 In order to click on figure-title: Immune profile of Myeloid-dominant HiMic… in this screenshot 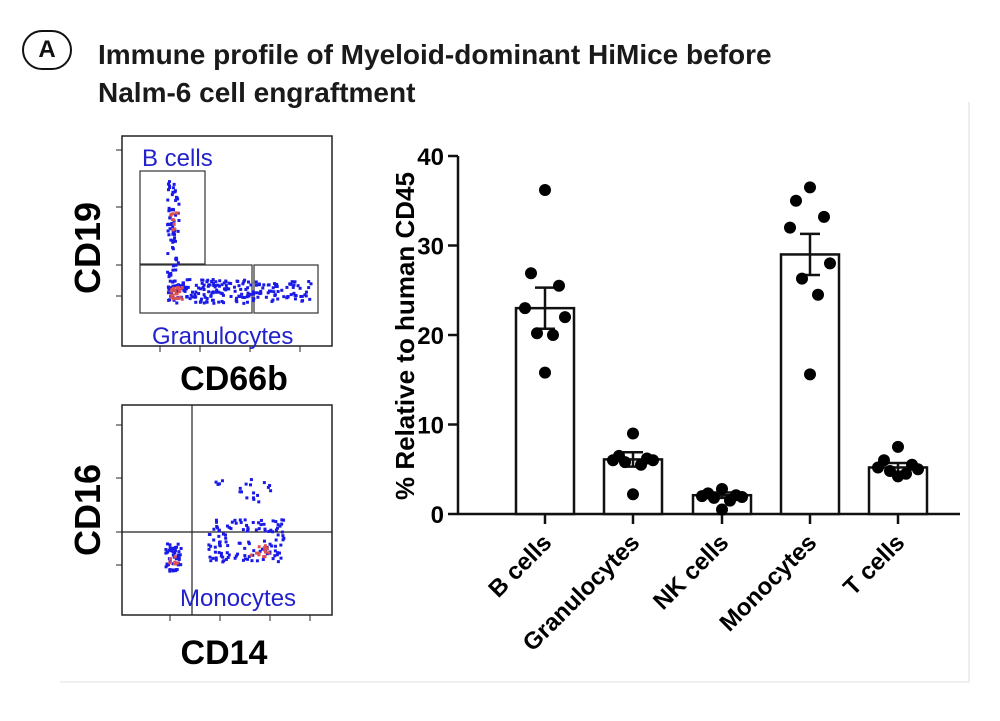, I will do `click(528, 74)`.